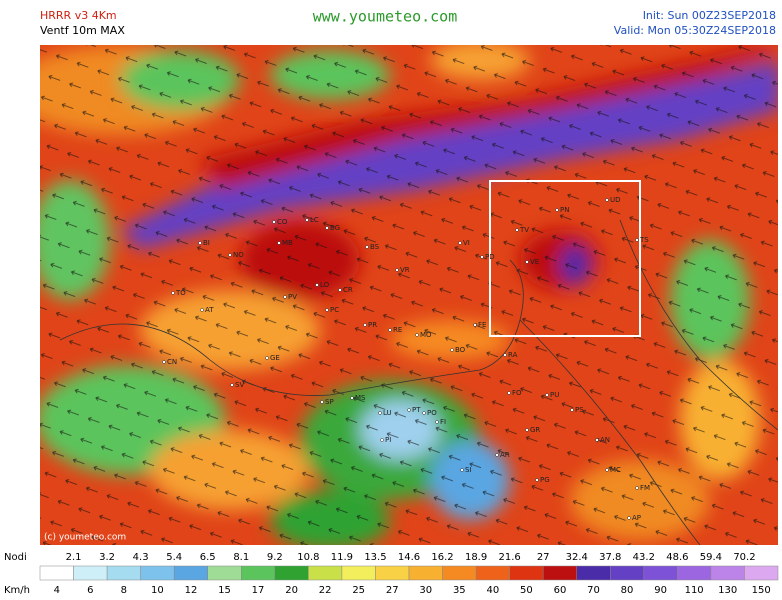 This screenshot has height=600, width=782. I want to click on legend-knots: 32.4, so click(577, 557).